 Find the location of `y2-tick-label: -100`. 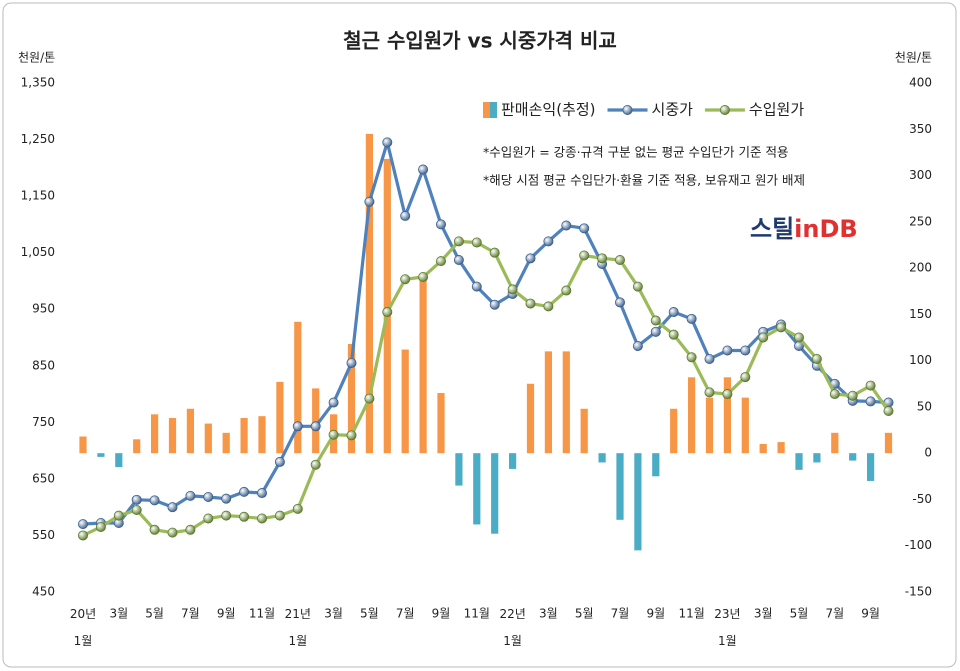

y2-tick-label: -100 is located at coordinates (918, 545).